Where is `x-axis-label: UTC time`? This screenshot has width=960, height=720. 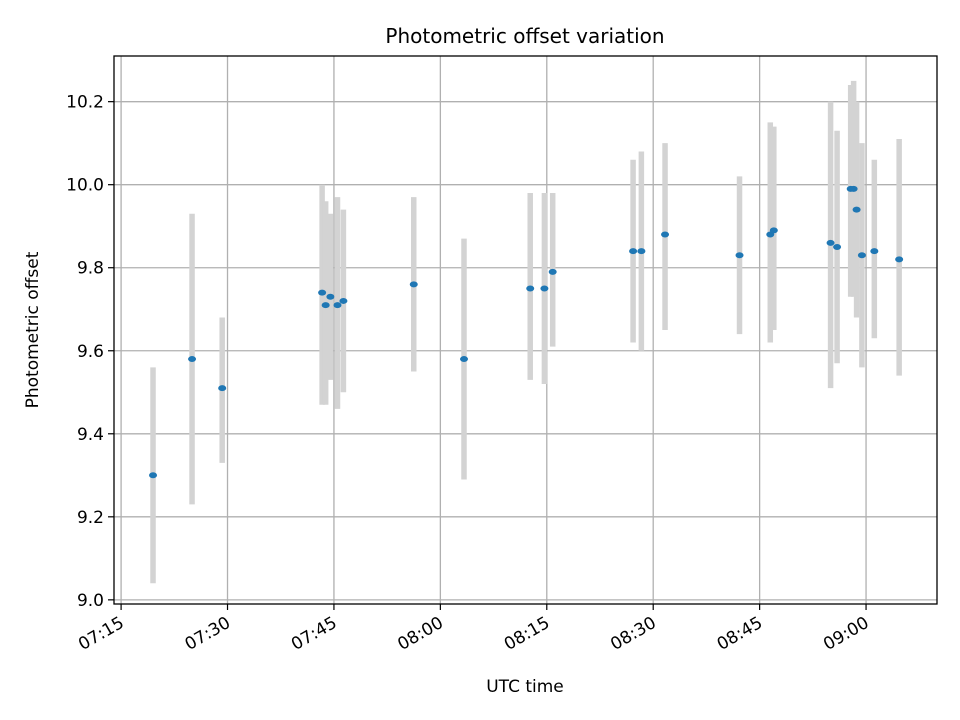
x-axis-label: UTC time is located at coordinates (525, 687).